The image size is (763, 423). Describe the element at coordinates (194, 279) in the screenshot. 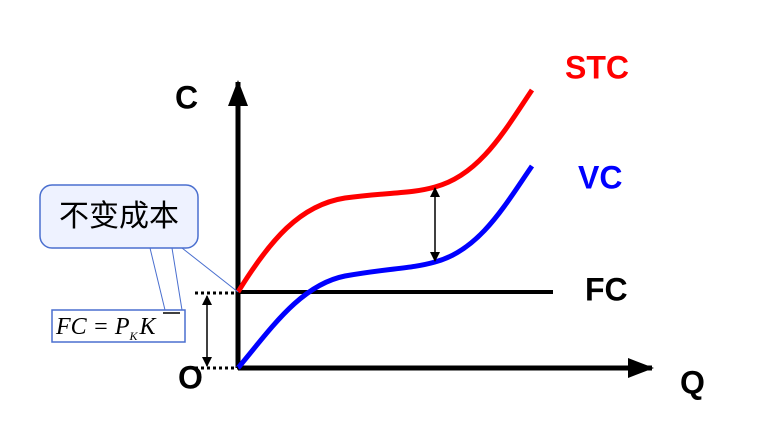

I see `callout-pointer` at that location.